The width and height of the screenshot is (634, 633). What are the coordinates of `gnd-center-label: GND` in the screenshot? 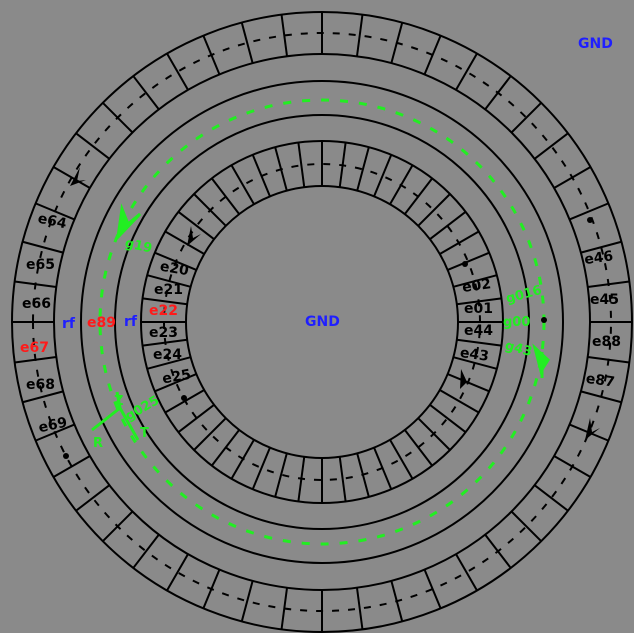 It's located at (322, 322).